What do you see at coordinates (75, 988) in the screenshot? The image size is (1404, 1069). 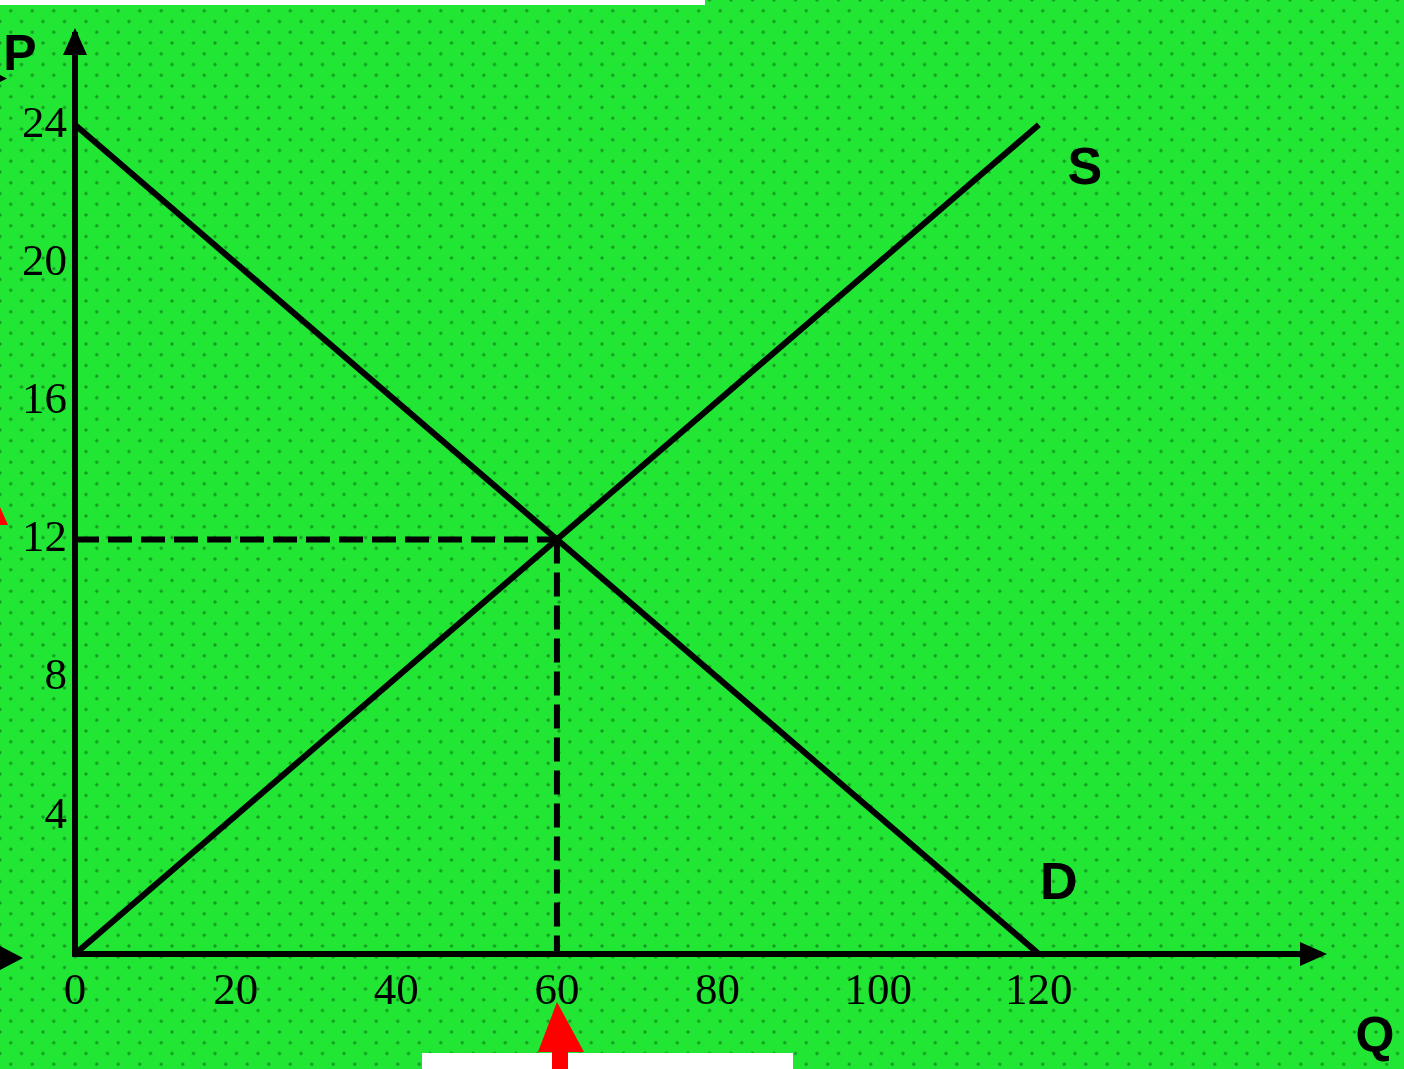 I see `x-tick-label: 0` at bounding box center [75, 988].